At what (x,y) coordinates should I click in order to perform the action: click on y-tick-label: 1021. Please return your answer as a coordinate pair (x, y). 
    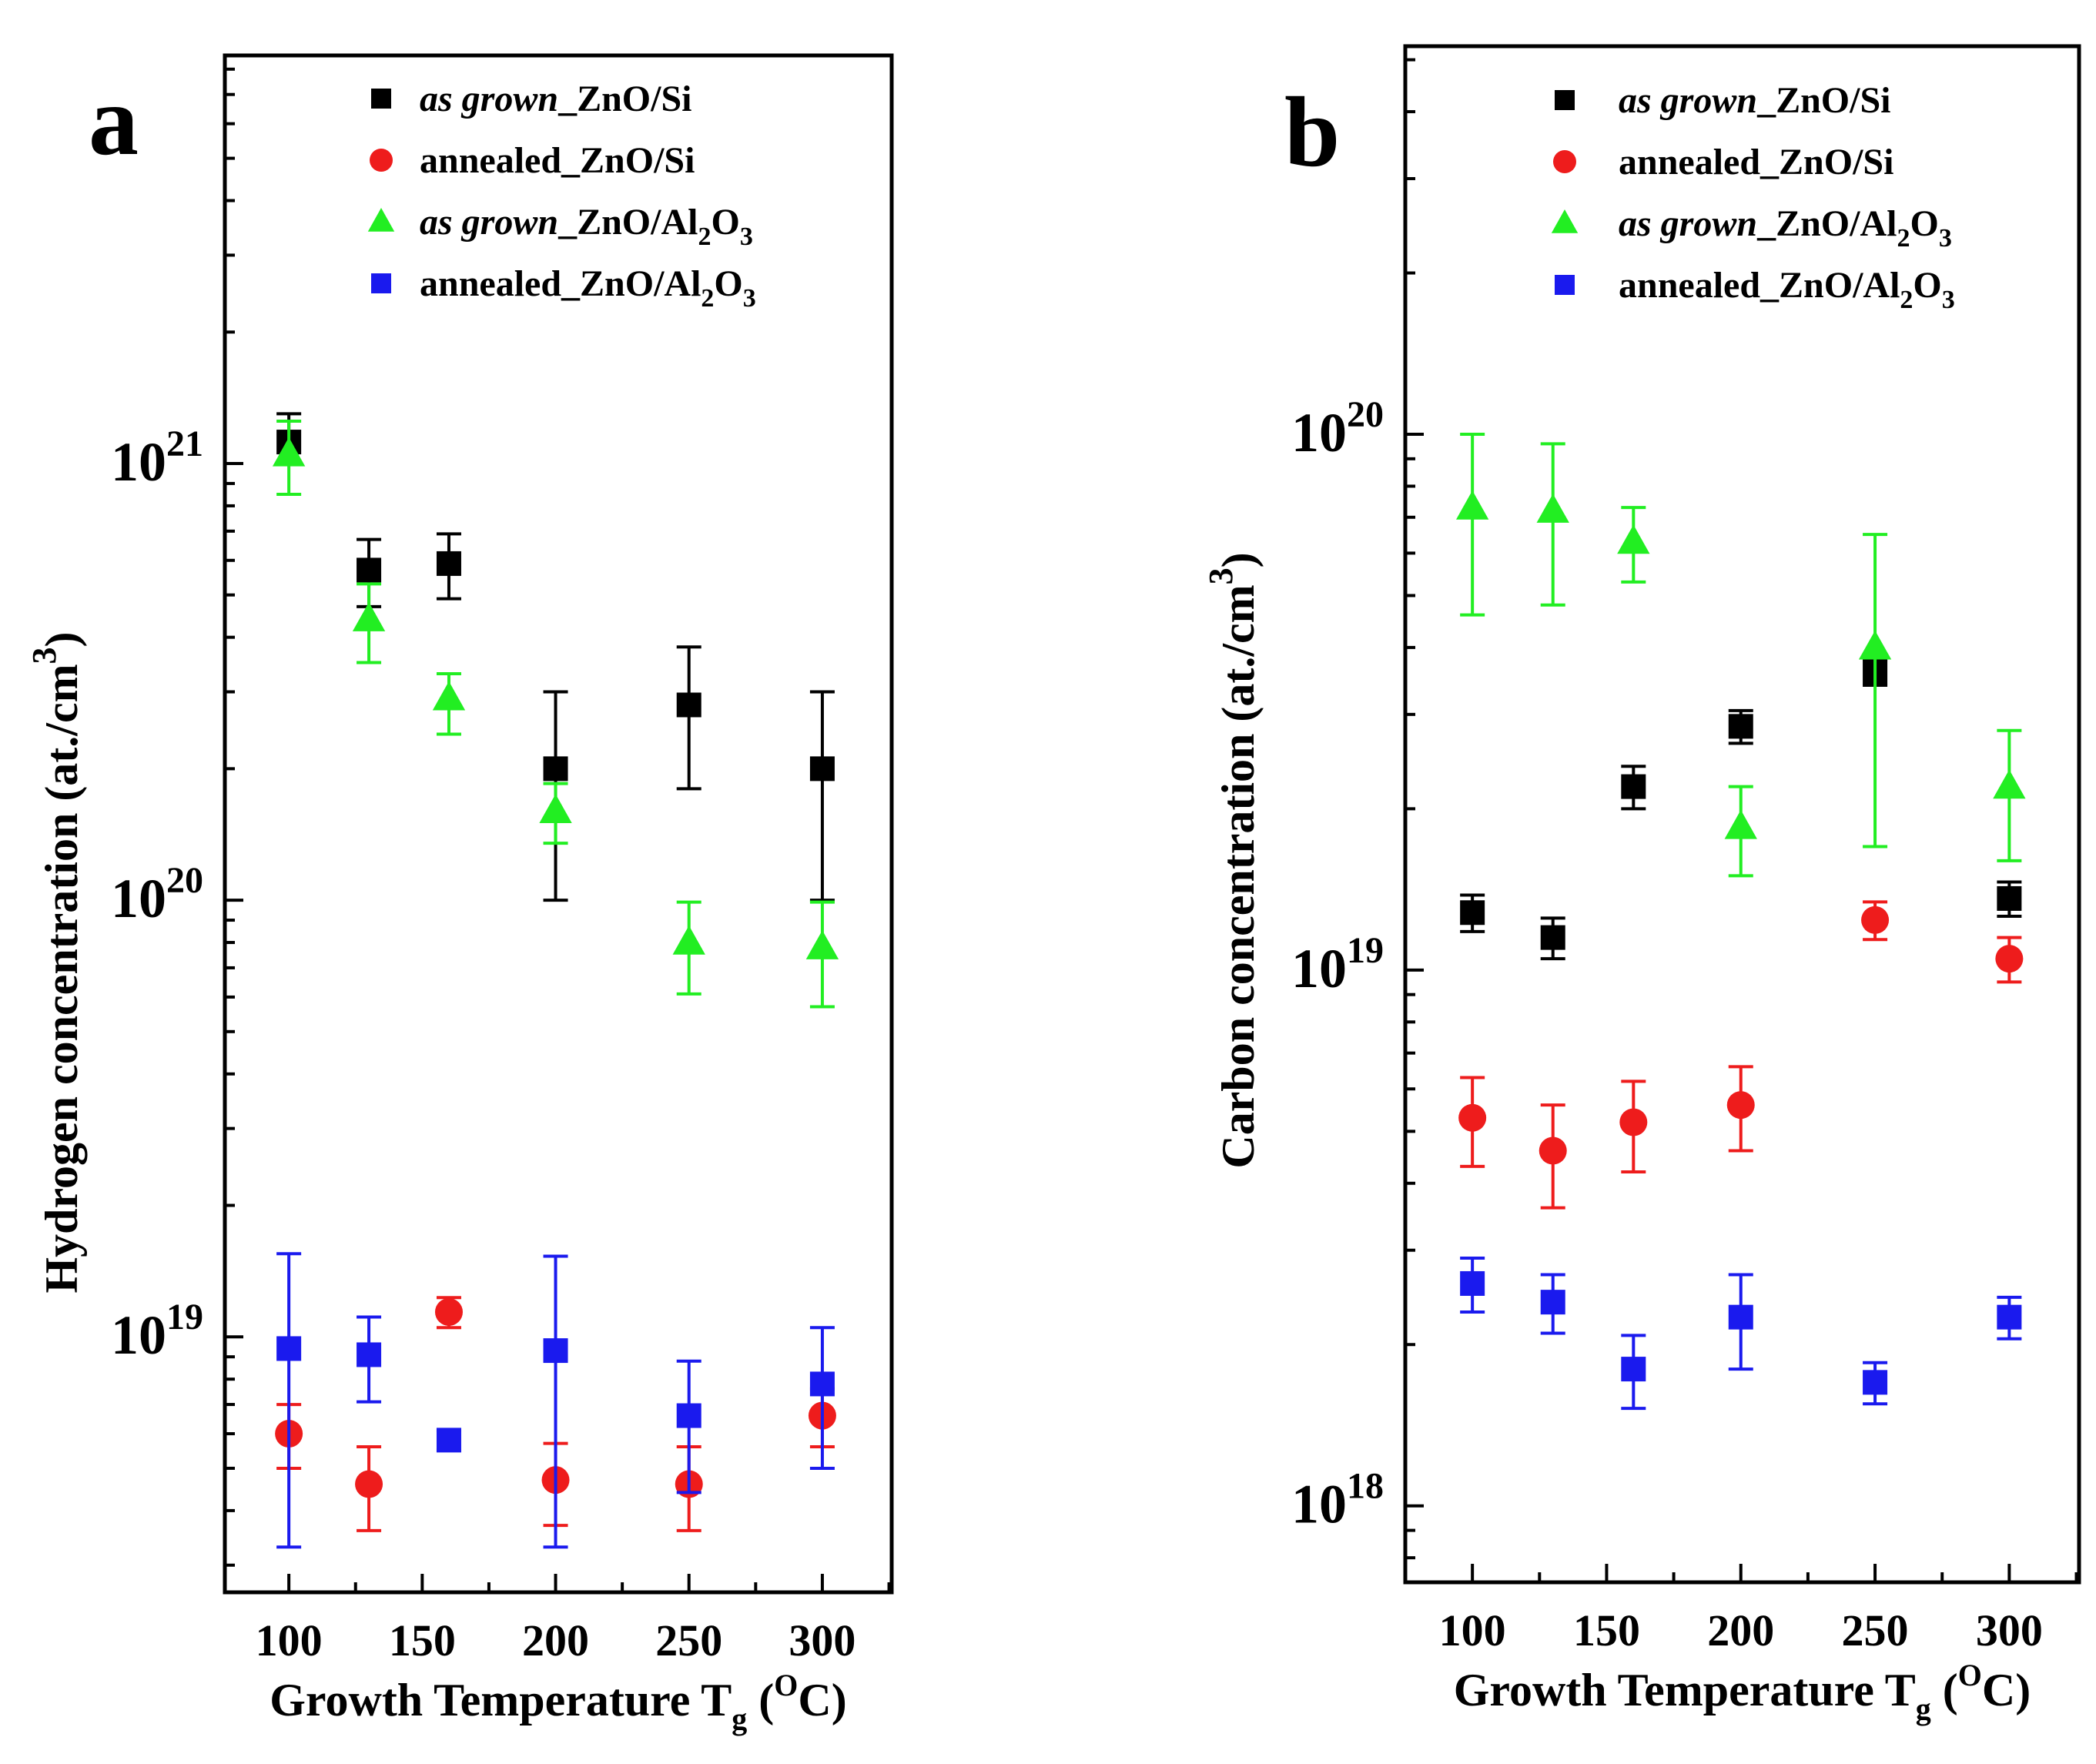
    Looking at the image, I should click on (157, 458).